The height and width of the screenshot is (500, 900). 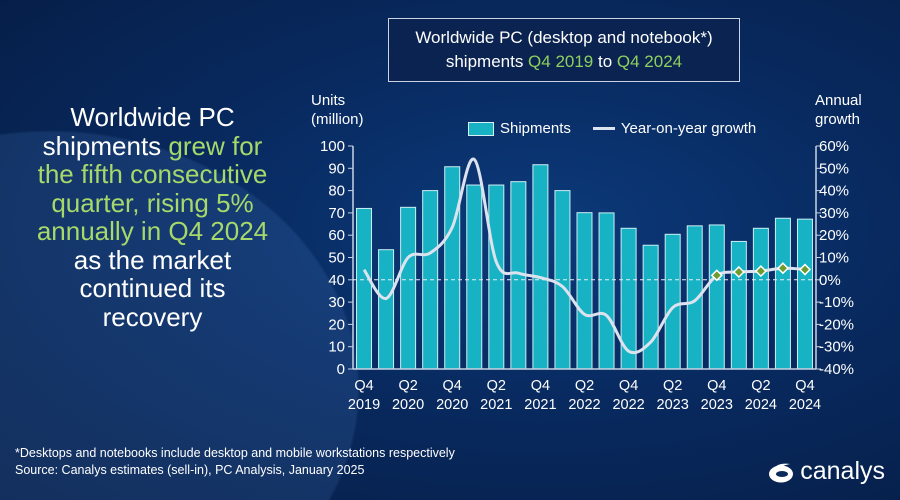 I want to click on headline-line: Worldwide PC, so click(x=152, y=117).